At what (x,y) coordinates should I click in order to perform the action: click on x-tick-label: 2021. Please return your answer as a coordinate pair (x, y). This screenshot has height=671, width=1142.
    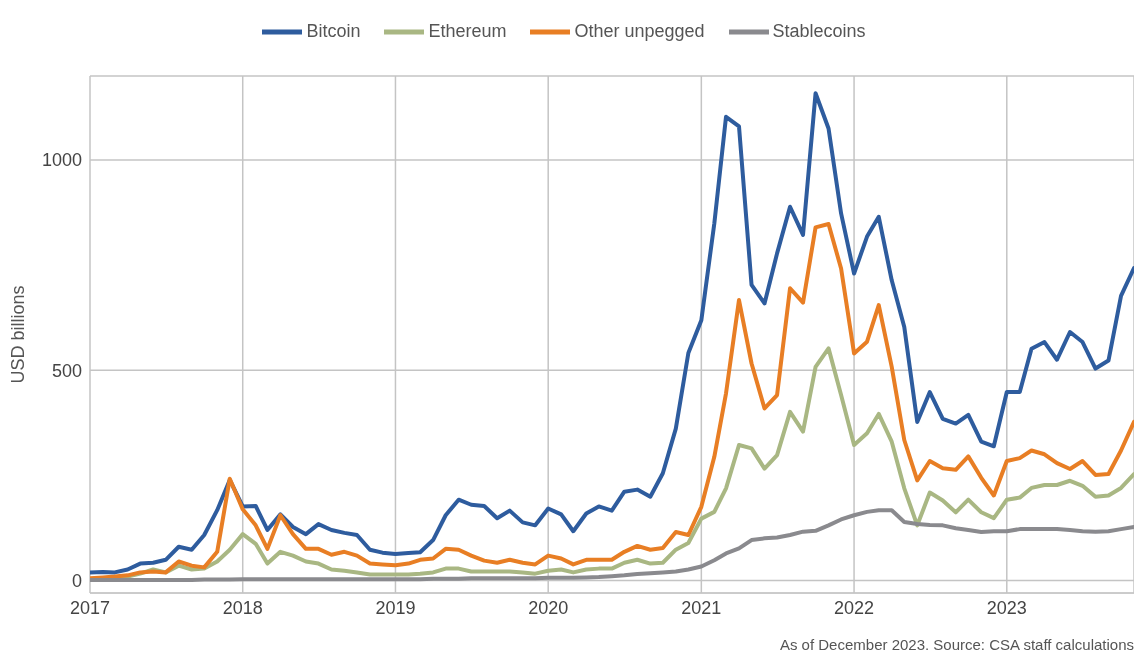
    Looking at the image, I should click on (701, 607).